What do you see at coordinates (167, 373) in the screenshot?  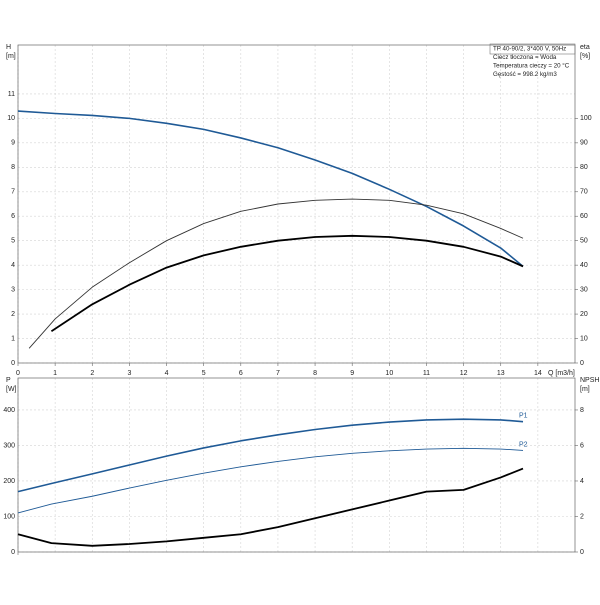 I see `x-tick-label: 4` at bounding box center [167, 373].